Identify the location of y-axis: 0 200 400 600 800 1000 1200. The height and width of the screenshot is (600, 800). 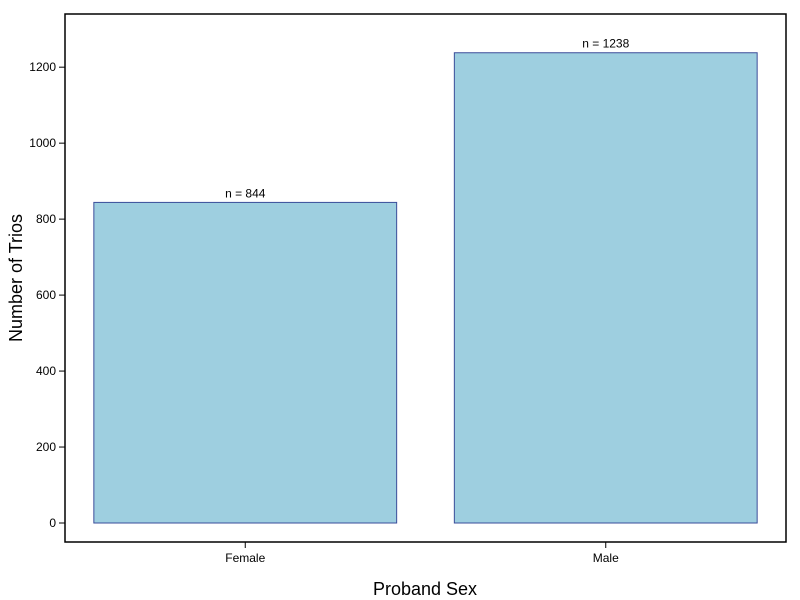
(47, 295).